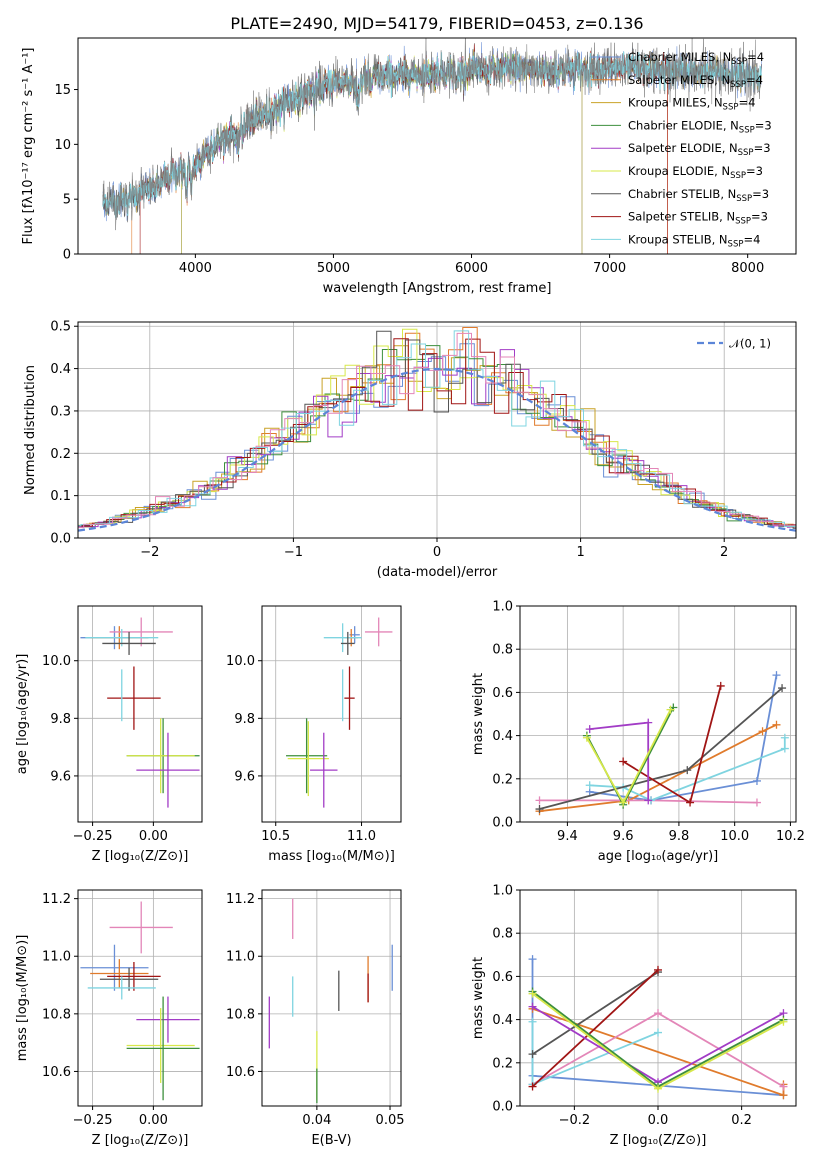 The width and height of the screenshot is (819, 1170). Describe the element at coordinates (575, 1120) in the screenshot. I see `x-tick-label: −0.2` at that location.